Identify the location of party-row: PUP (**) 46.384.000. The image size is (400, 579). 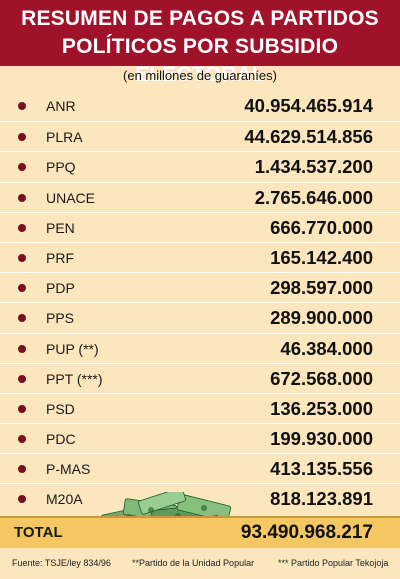
(200, 347).